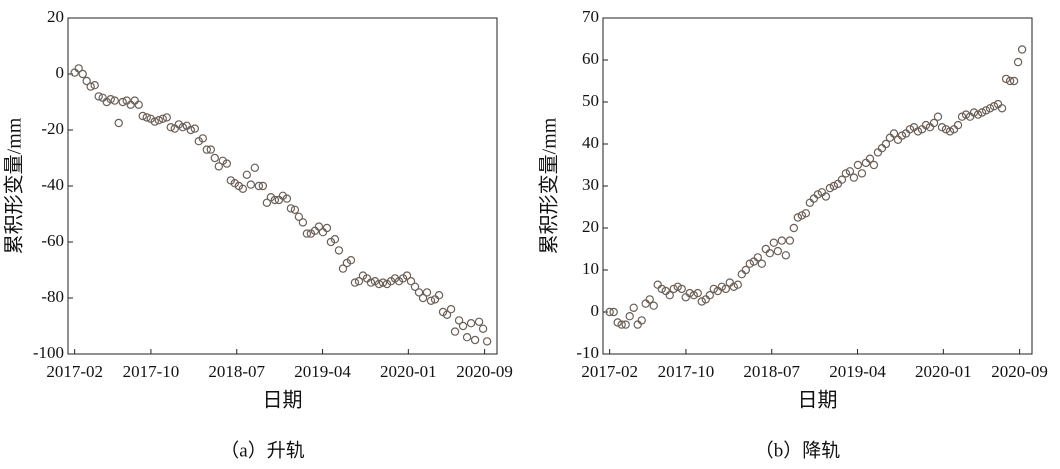 This screenshot has height=469, width=1060. I want to click on x-axis-label: 日期, so click(818, 401).